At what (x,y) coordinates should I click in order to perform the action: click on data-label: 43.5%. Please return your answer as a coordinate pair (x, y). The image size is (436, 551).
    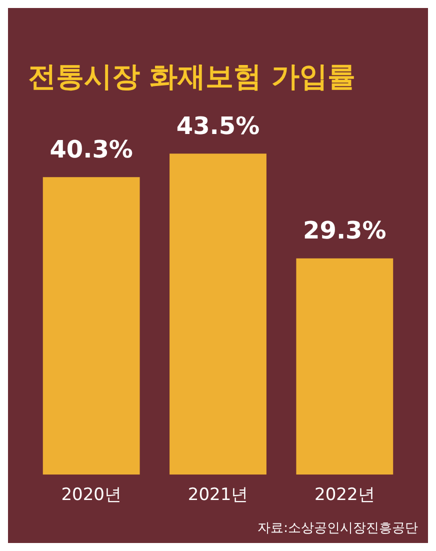
    Looking at the image, I should click on (218, 126).